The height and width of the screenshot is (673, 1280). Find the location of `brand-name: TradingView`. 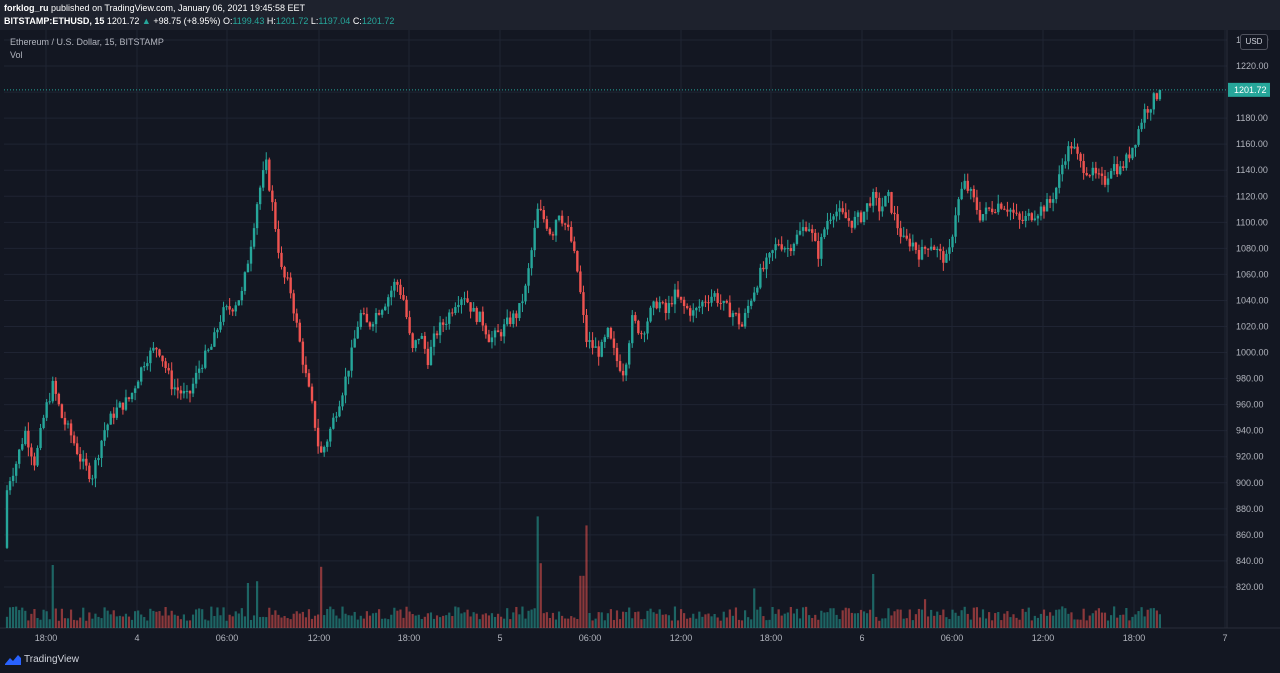

brand-name: TradingView is located at coordinates (52, 659).